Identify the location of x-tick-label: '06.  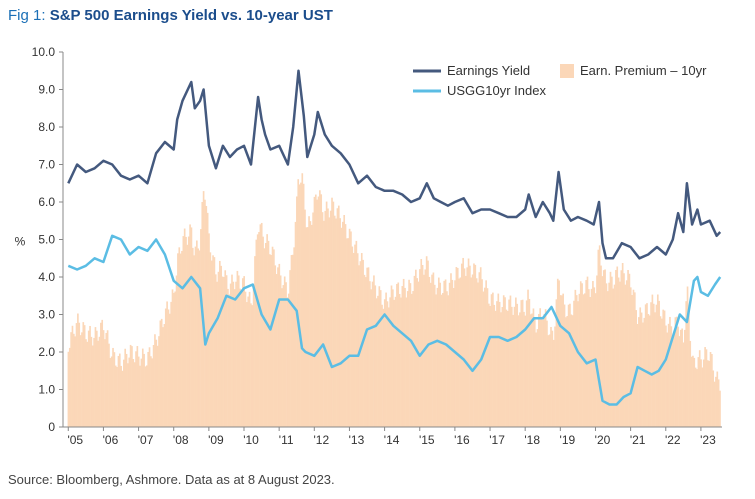
(111, 440).